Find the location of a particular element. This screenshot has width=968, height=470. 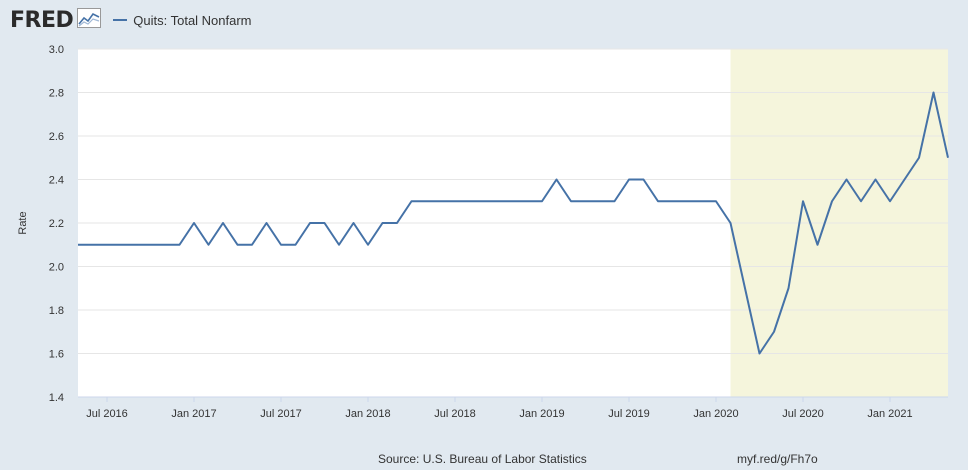

x-tick-label: Jul 2016 is located at coordinates (107, 414).